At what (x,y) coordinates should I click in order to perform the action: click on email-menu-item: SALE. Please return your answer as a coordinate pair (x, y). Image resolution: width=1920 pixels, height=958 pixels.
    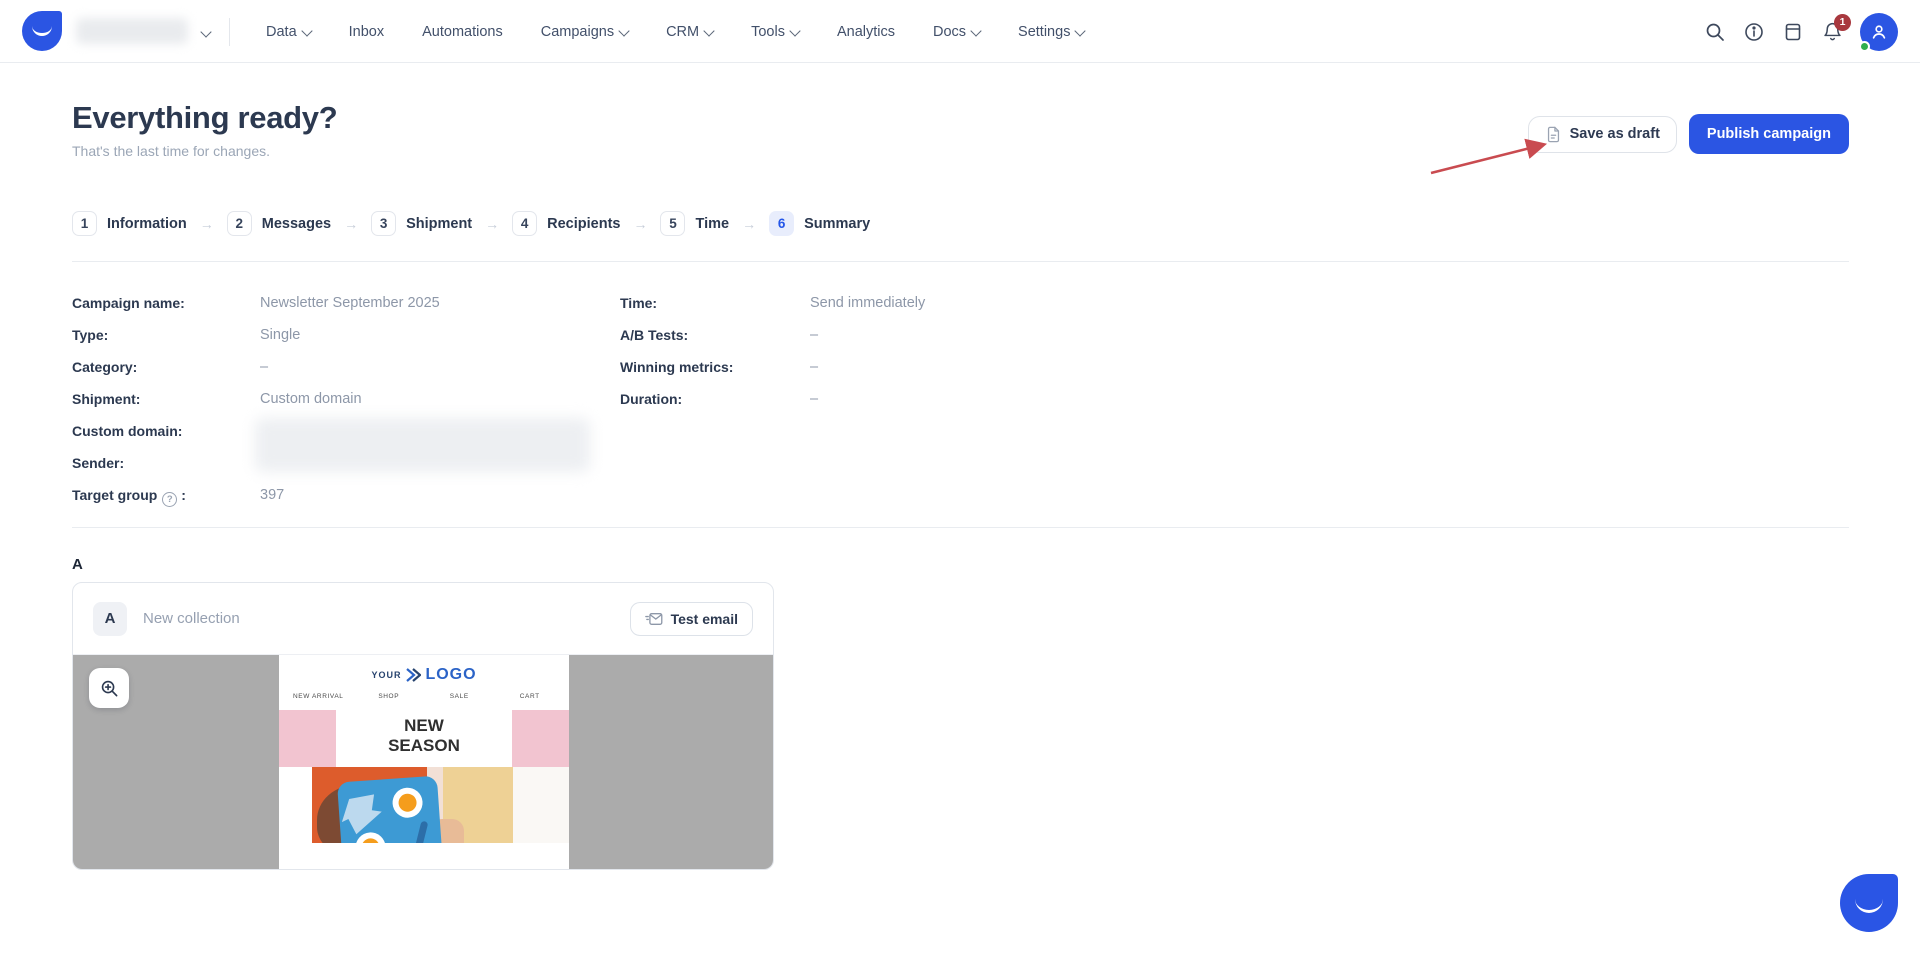
    Looking at the image, I should click on (459, 696).